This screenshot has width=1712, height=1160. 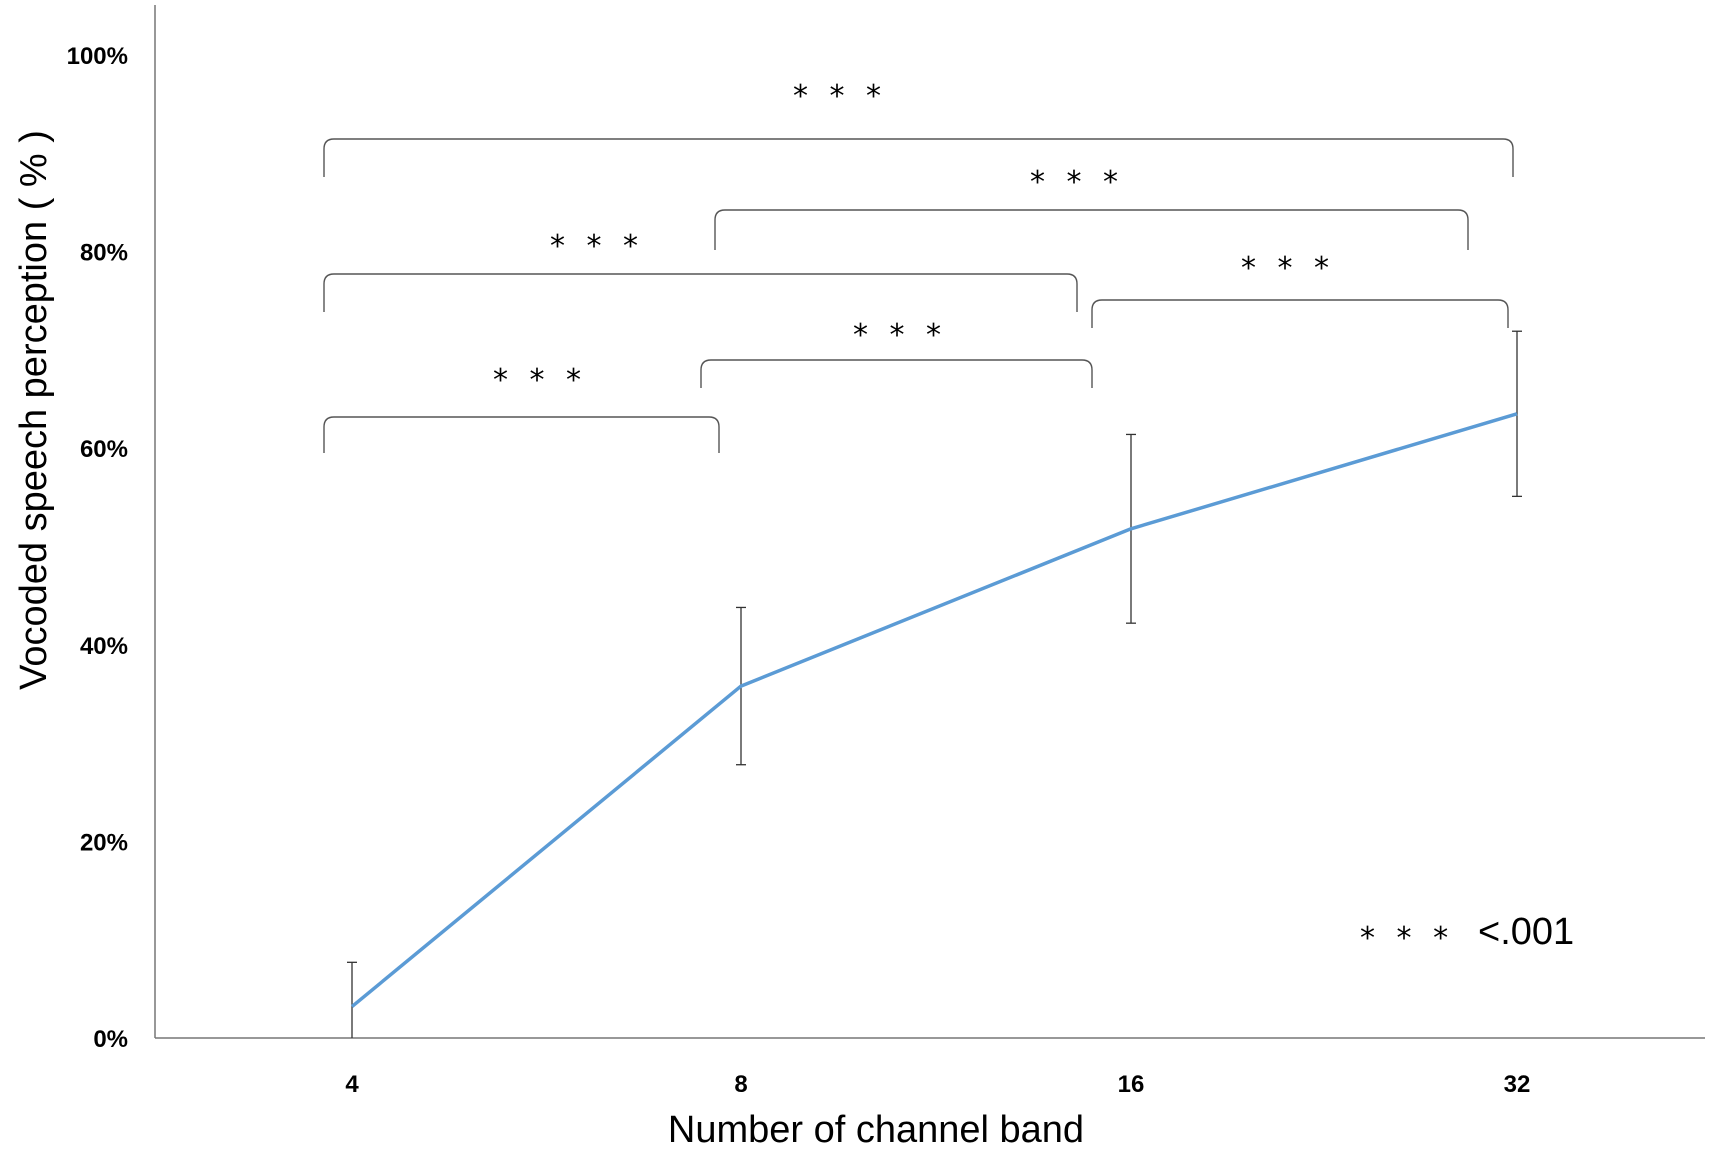 What do you see at coordinates (110, 1039) in the screenshot?
I see `y-tick-label: 0%` at bounding box center [110, 1039].